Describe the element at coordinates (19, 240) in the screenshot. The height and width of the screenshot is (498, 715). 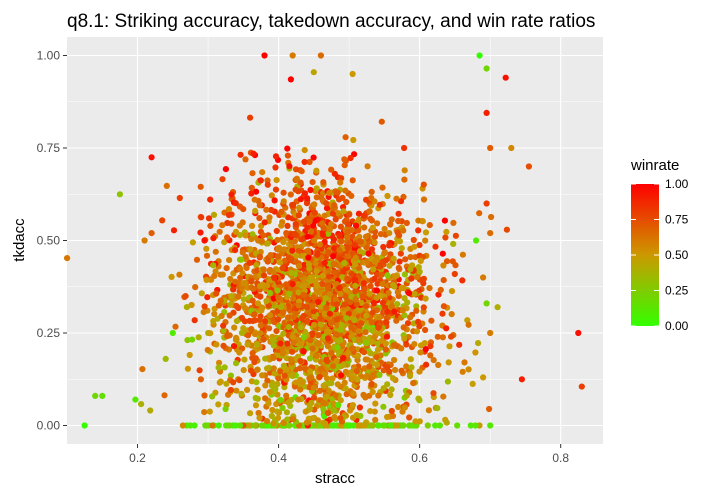
I see `y-axis-title: tkdacc` at that location.